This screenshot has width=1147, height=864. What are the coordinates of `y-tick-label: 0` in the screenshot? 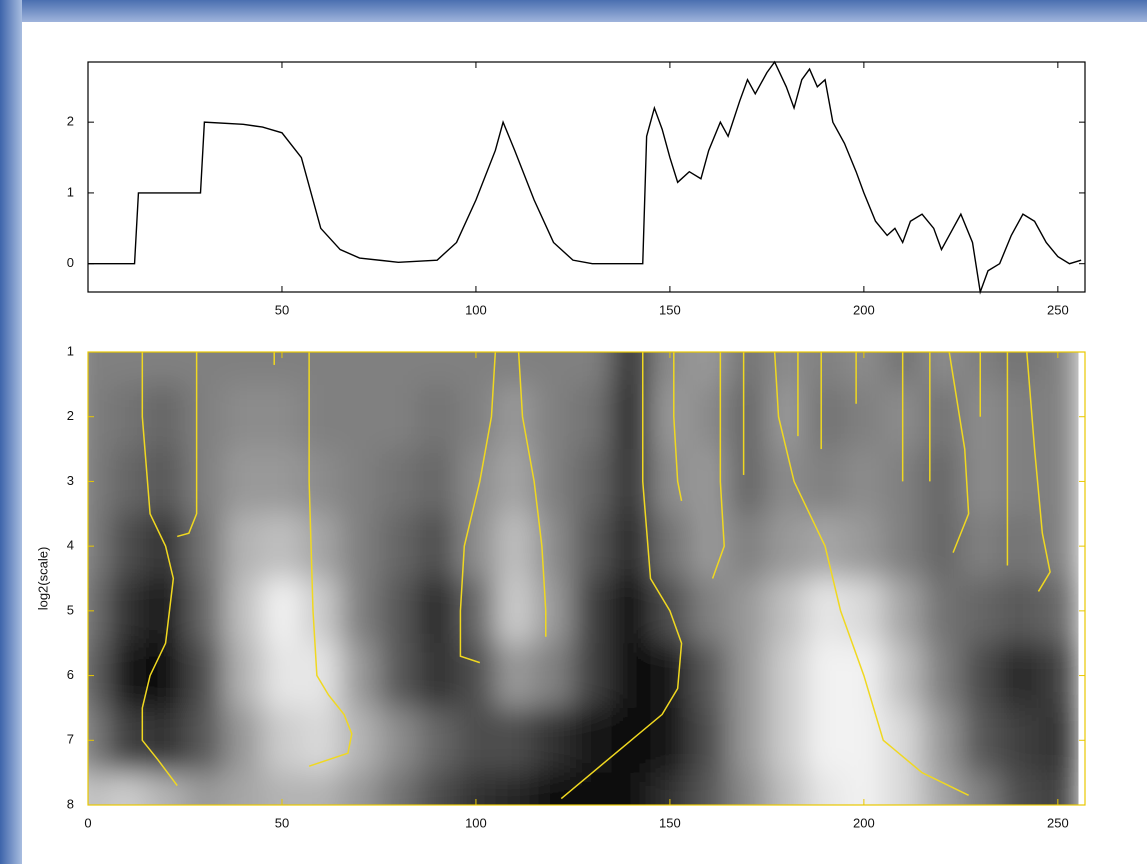 It's located at (70, 262).